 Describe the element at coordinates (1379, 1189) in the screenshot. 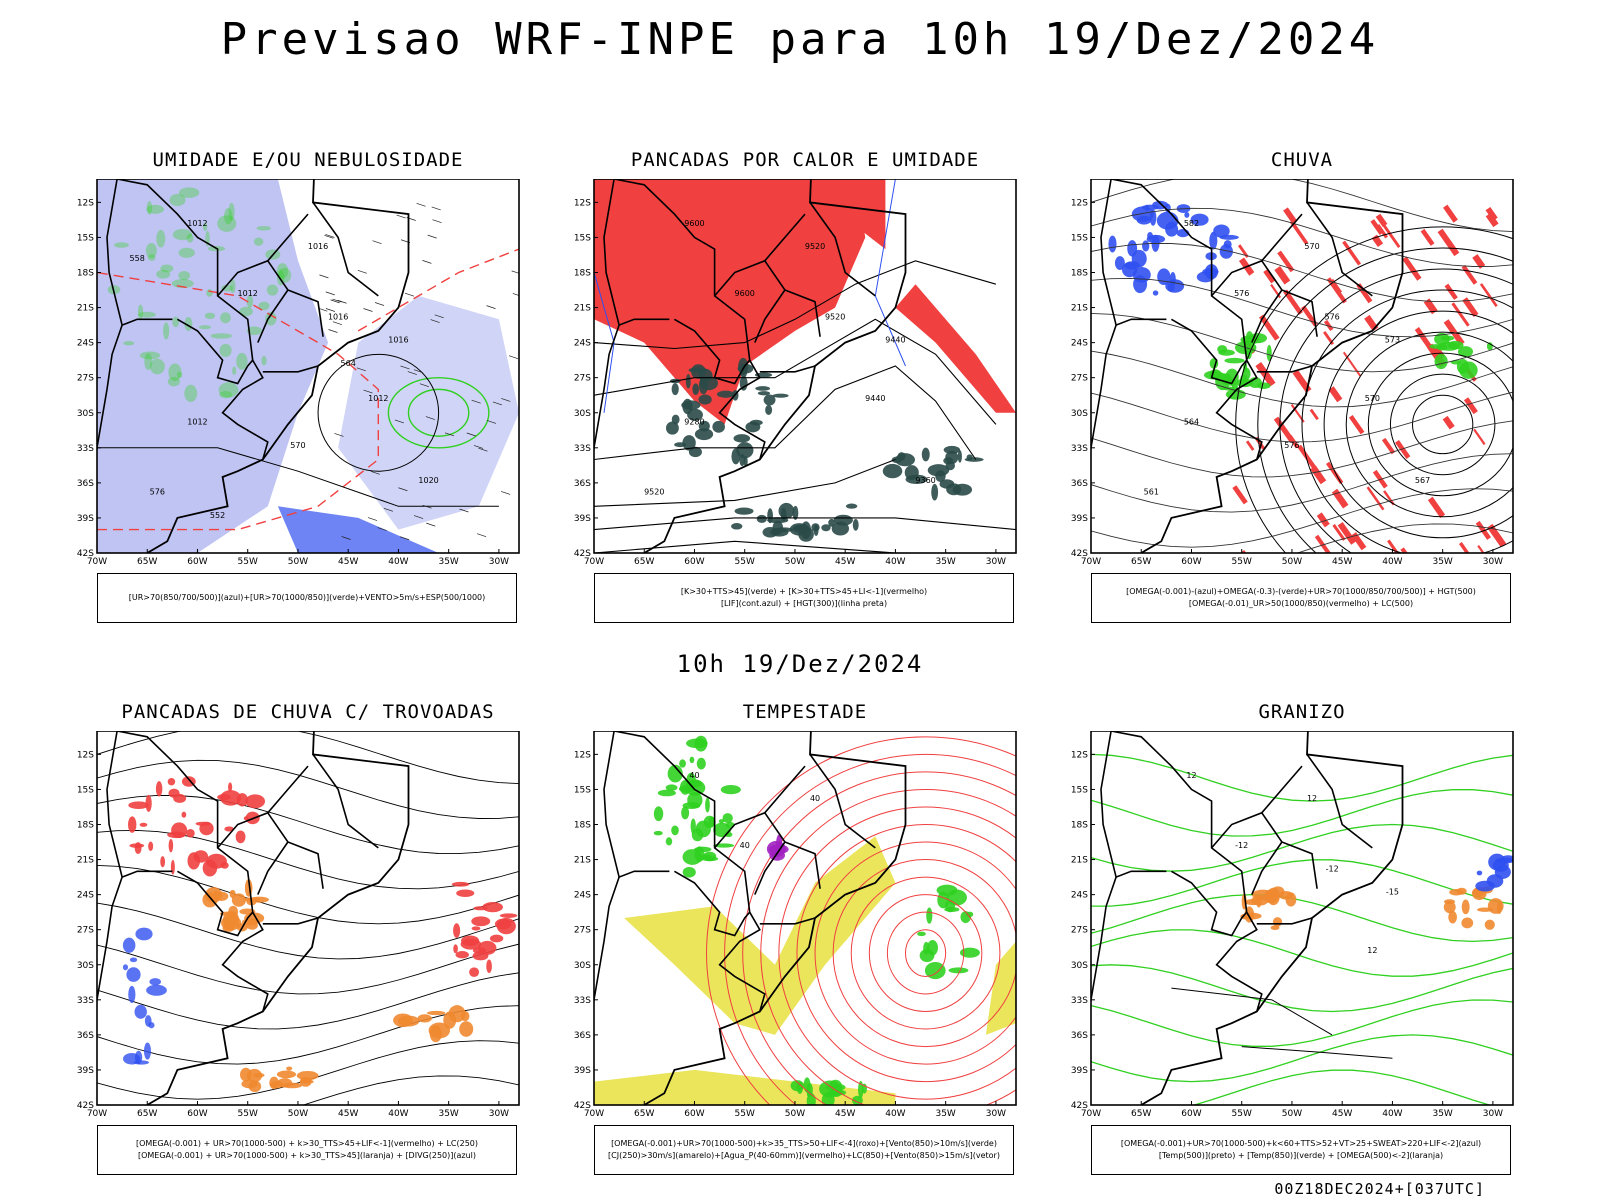

I see `run-id-label: 00Z18DEC2024+[037UTC]` at that location.